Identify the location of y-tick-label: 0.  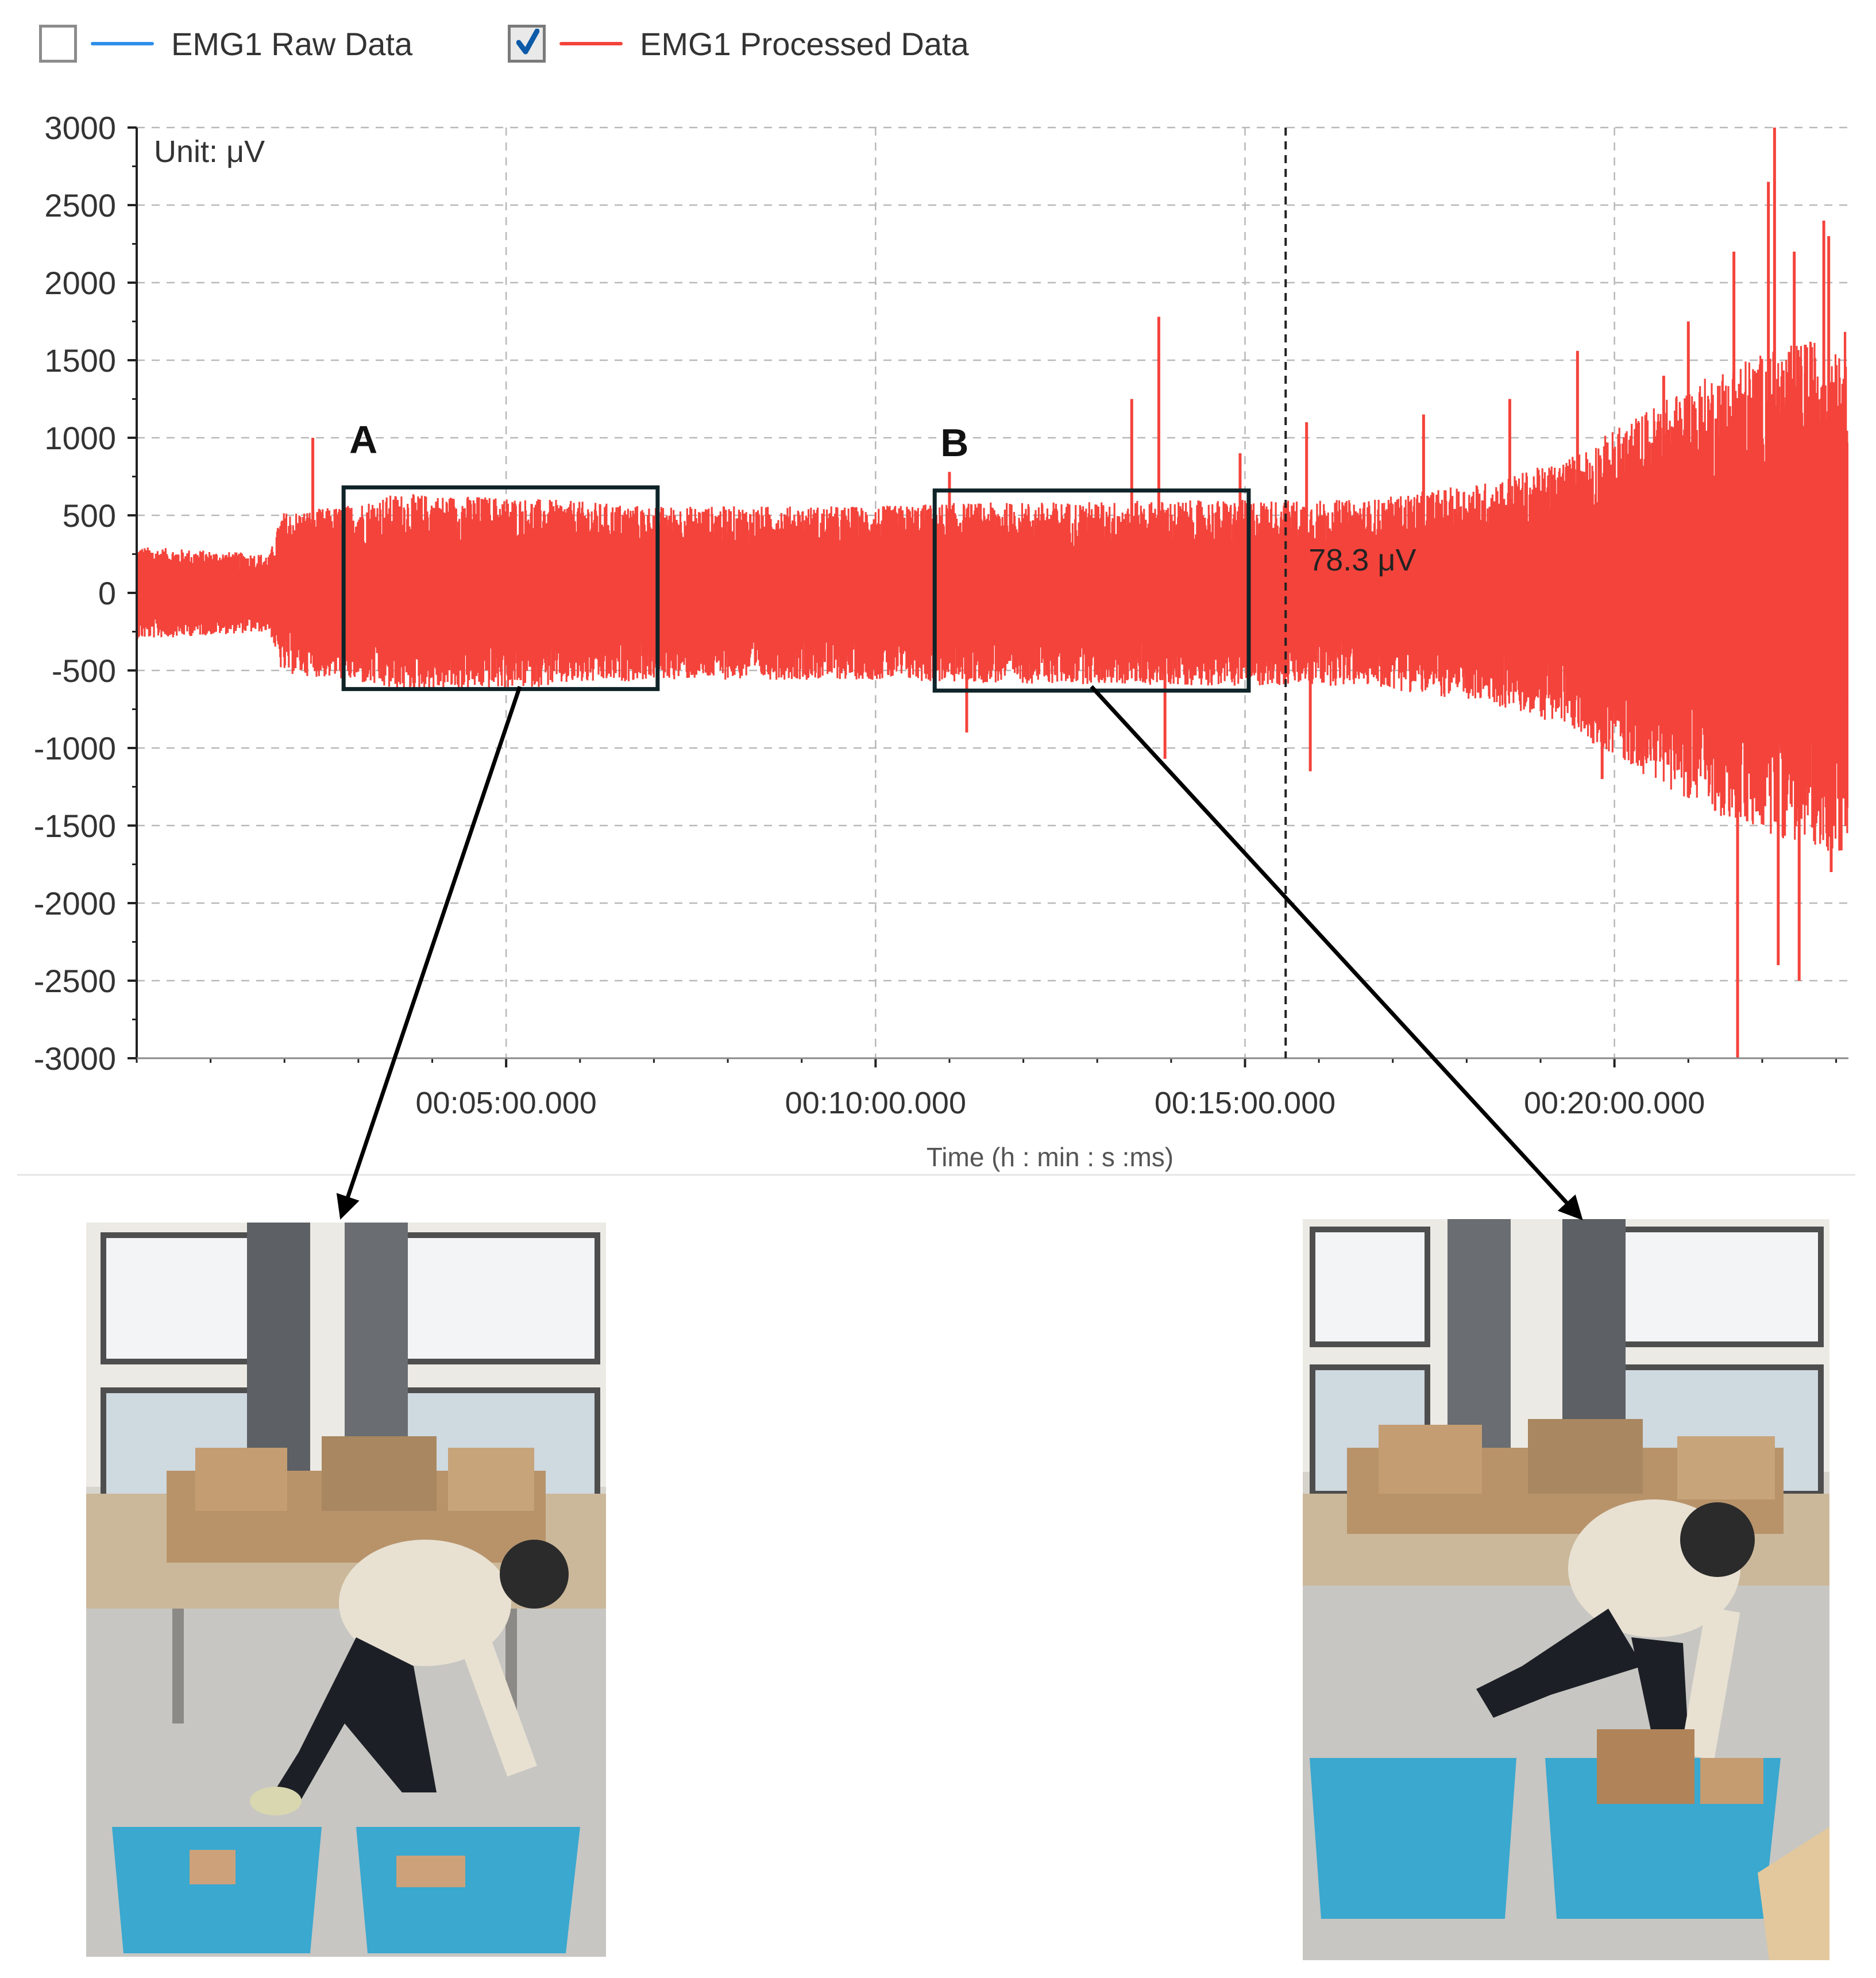
(107, 593).